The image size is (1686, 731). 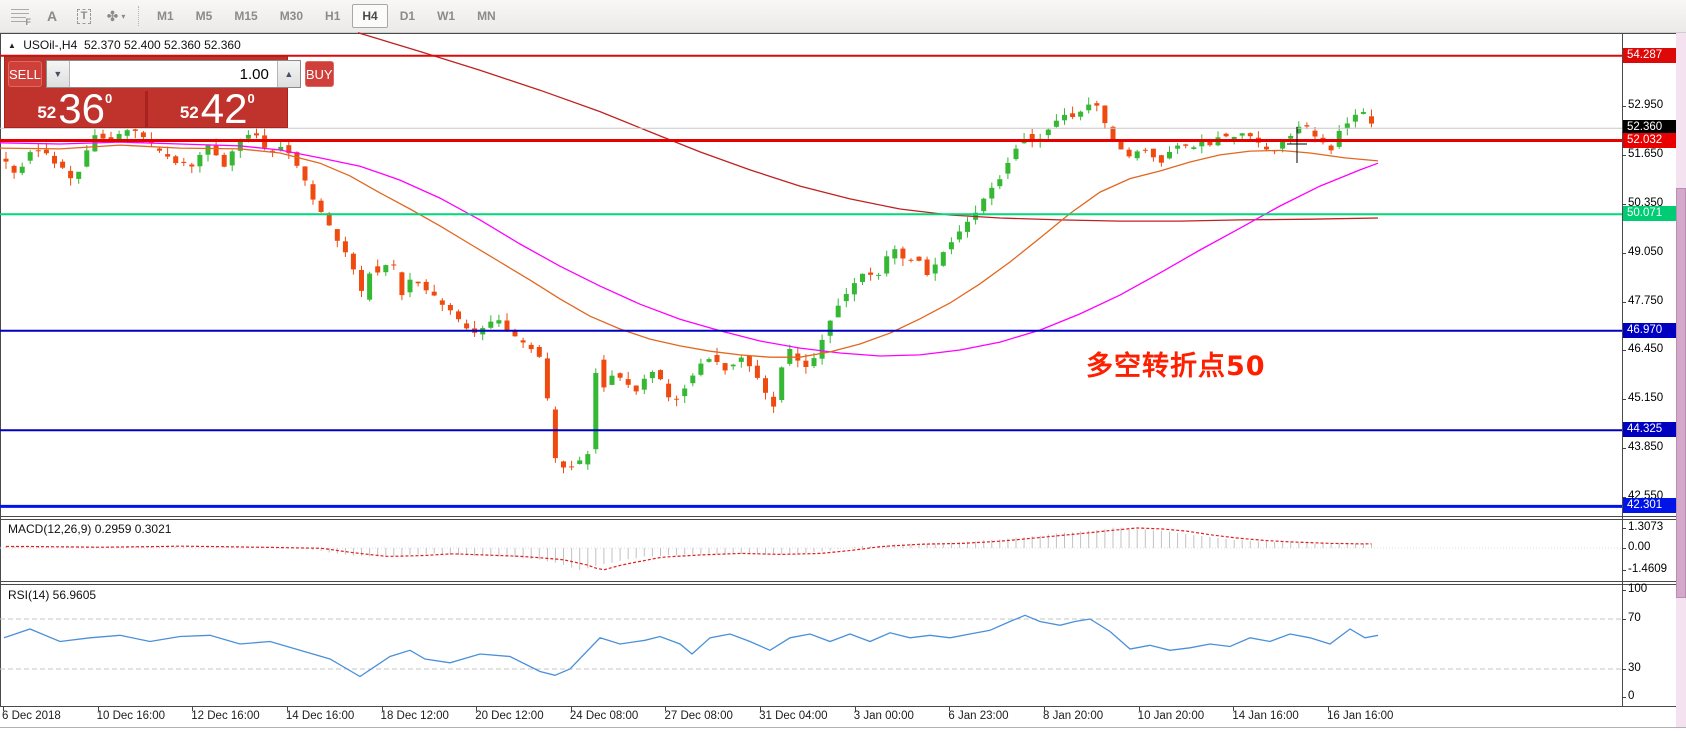 I want to click on buy-price: 52 42 0, so click(x=218, y=108).